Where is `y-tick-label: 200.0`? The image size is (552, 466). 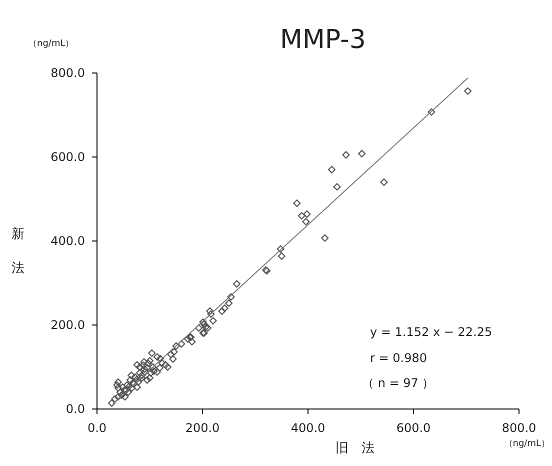
y-tick-label: 200.0 is located at coordinates (67, 325).